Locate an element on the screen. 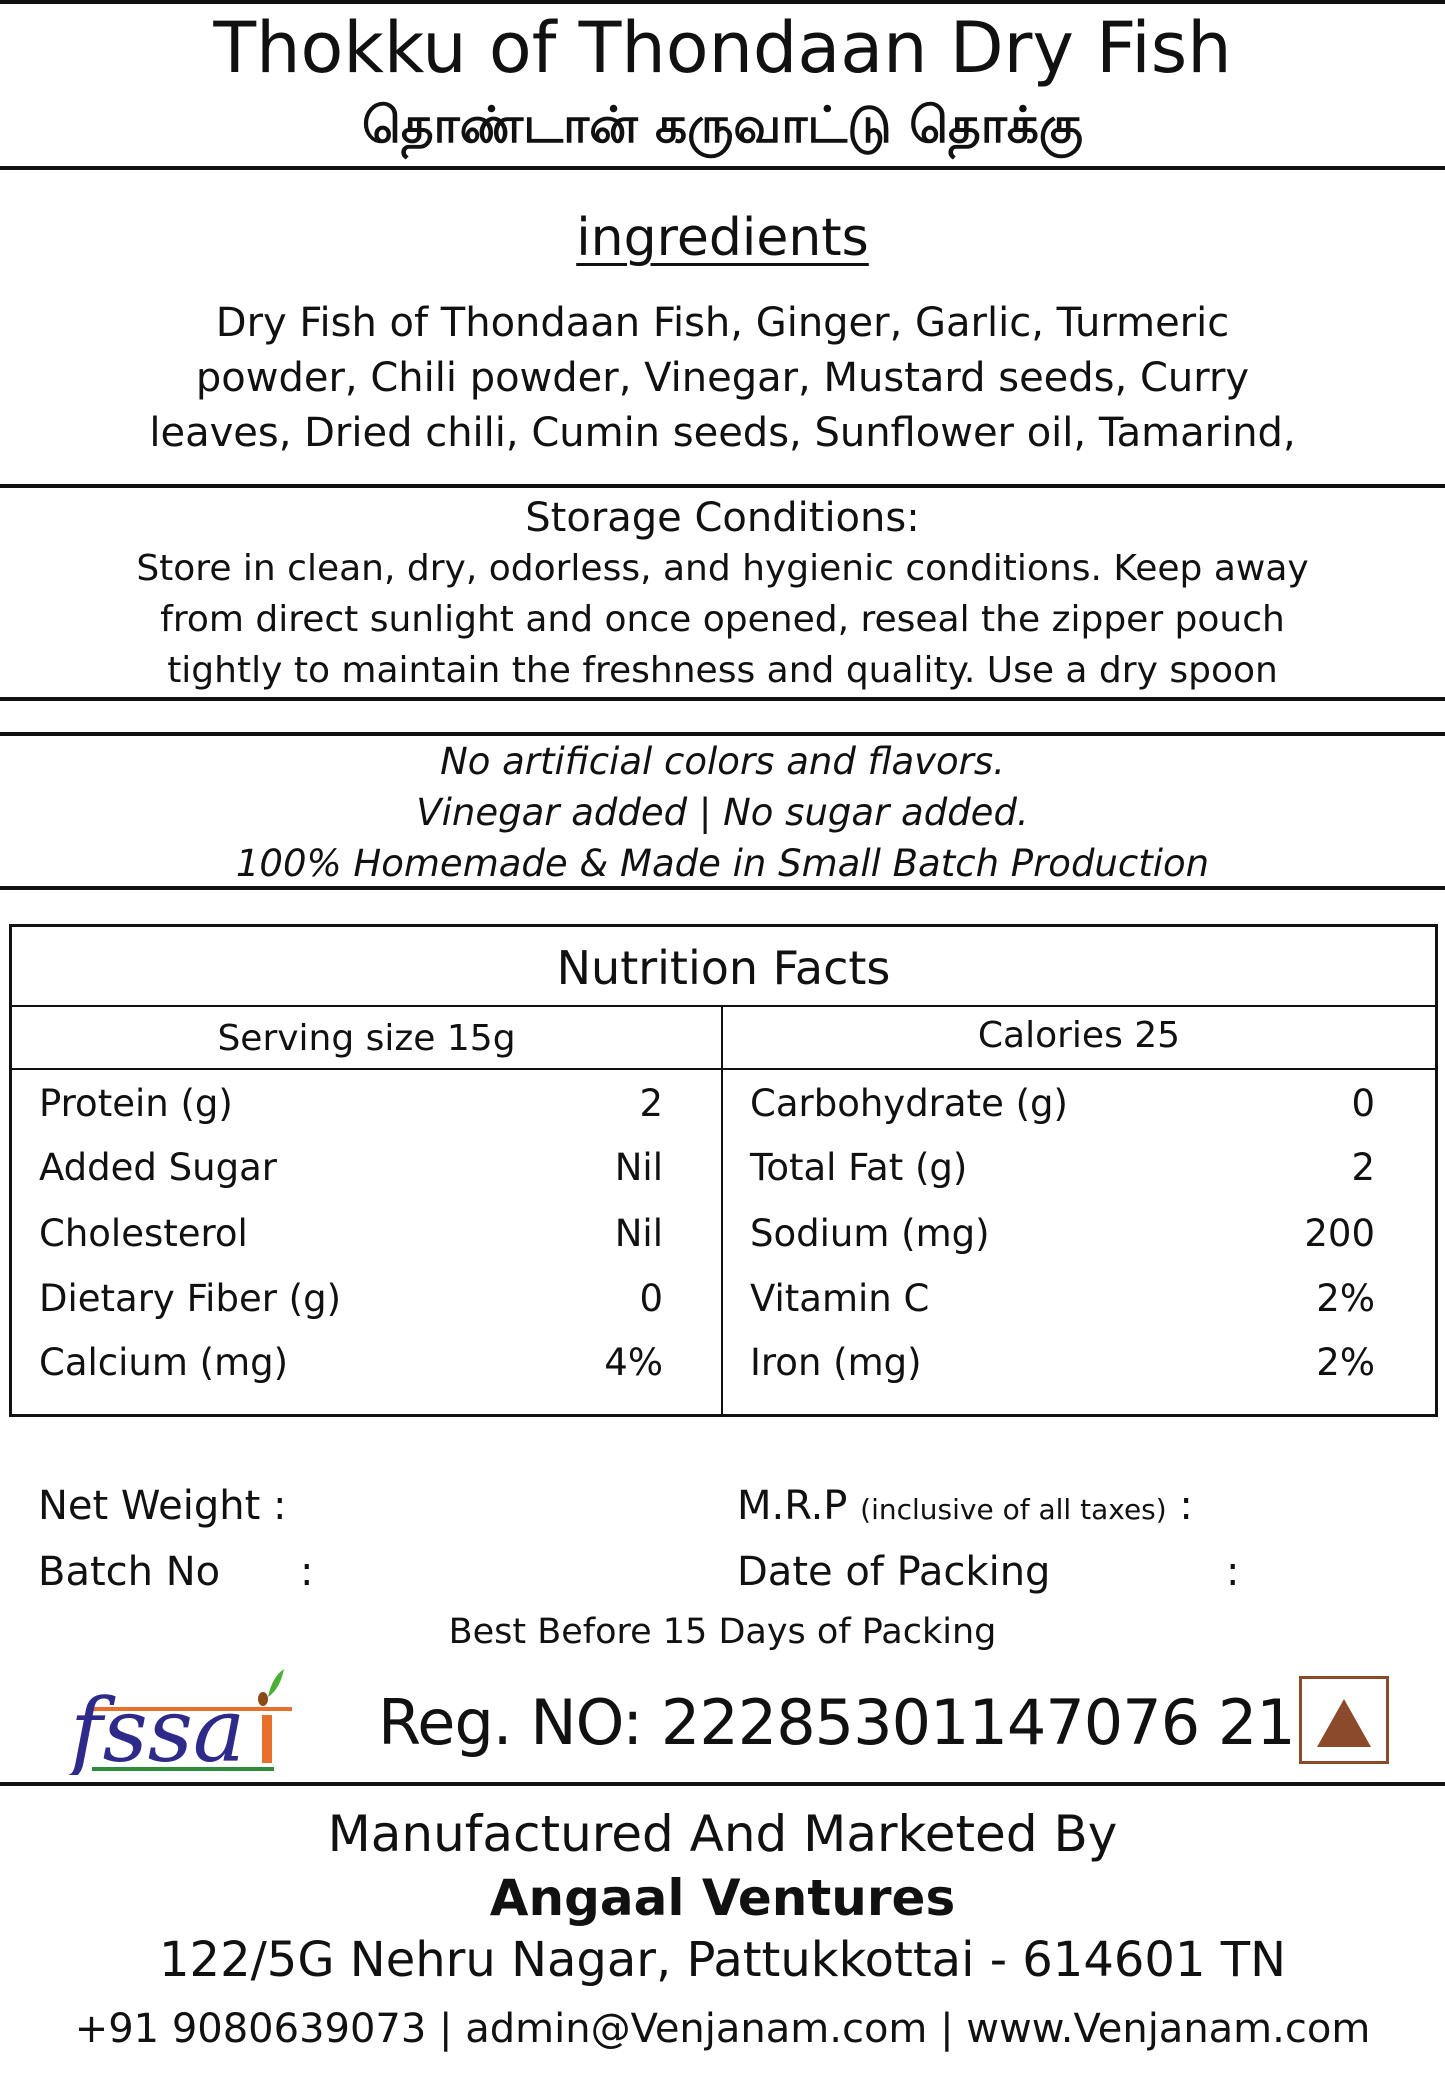  nutrient-label: Added Sugar is located at coordinates (158, 1167).